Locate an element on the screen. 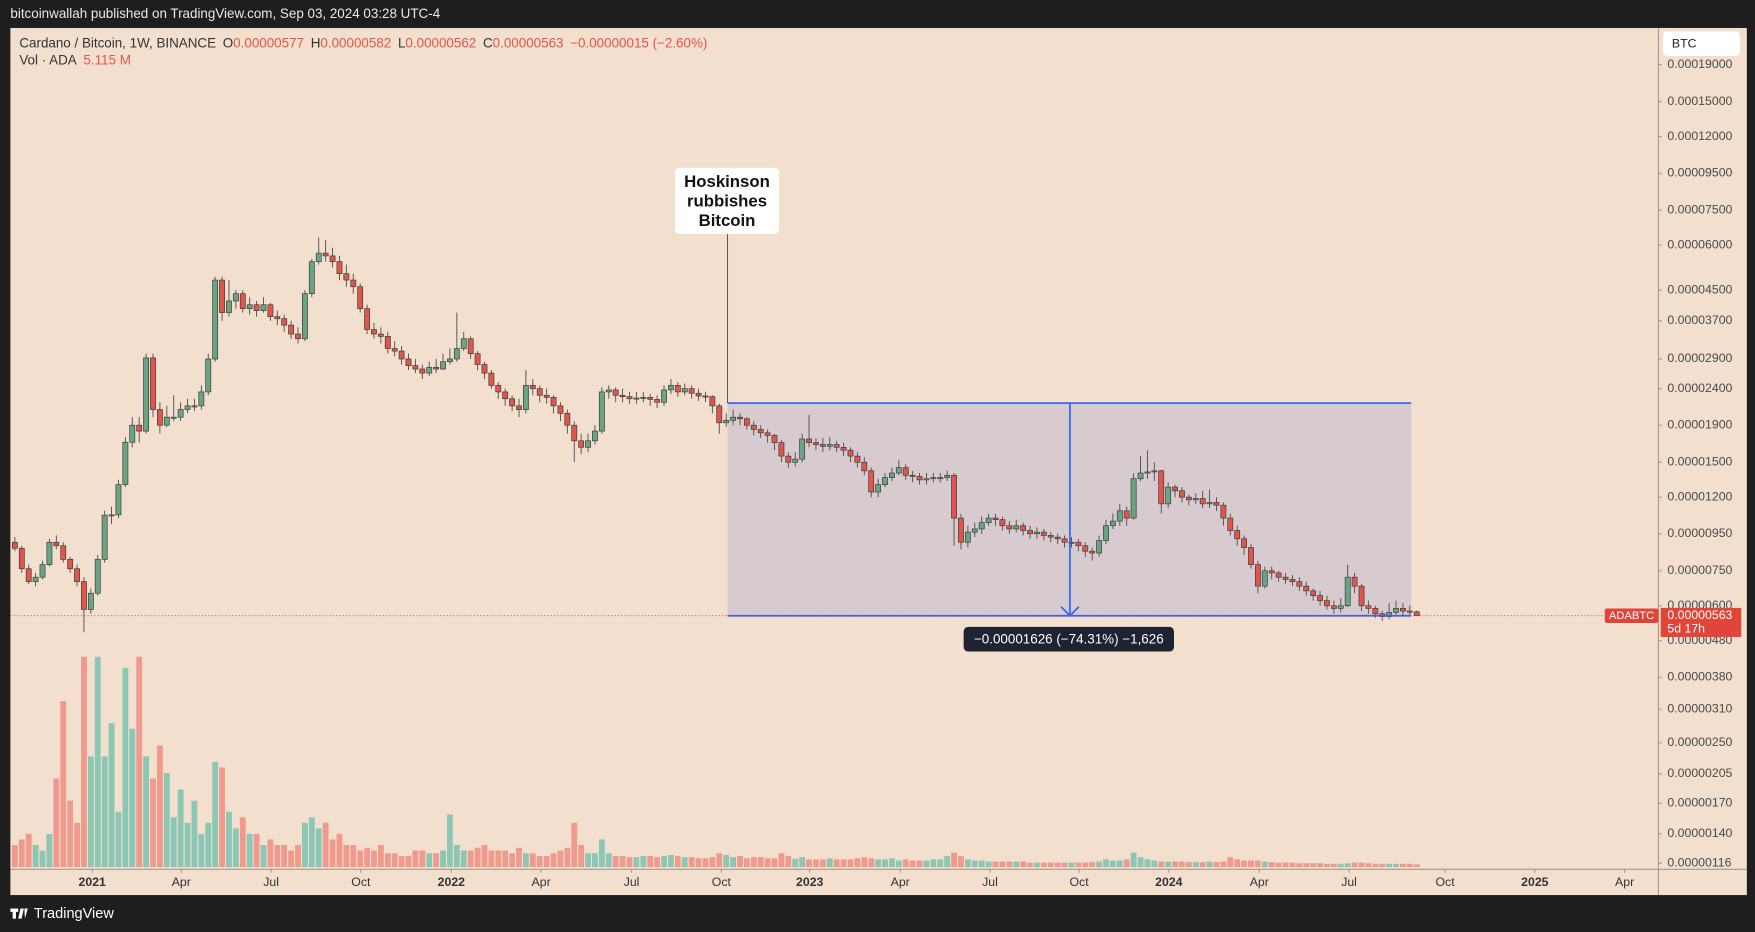  x-tick-label: 2023 is located at coordinates (810, 882).